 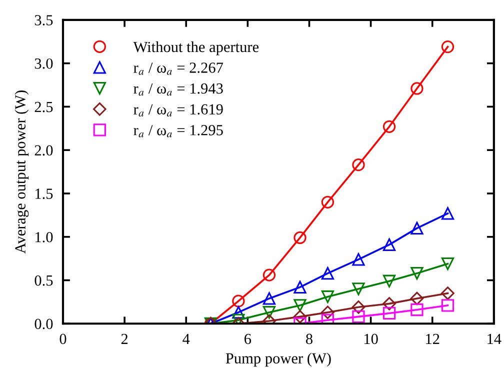 What do you see at coordinates (124, 339) in the screenshot?
I see `x-tick-label: 2` at bounding box center [124, 339].